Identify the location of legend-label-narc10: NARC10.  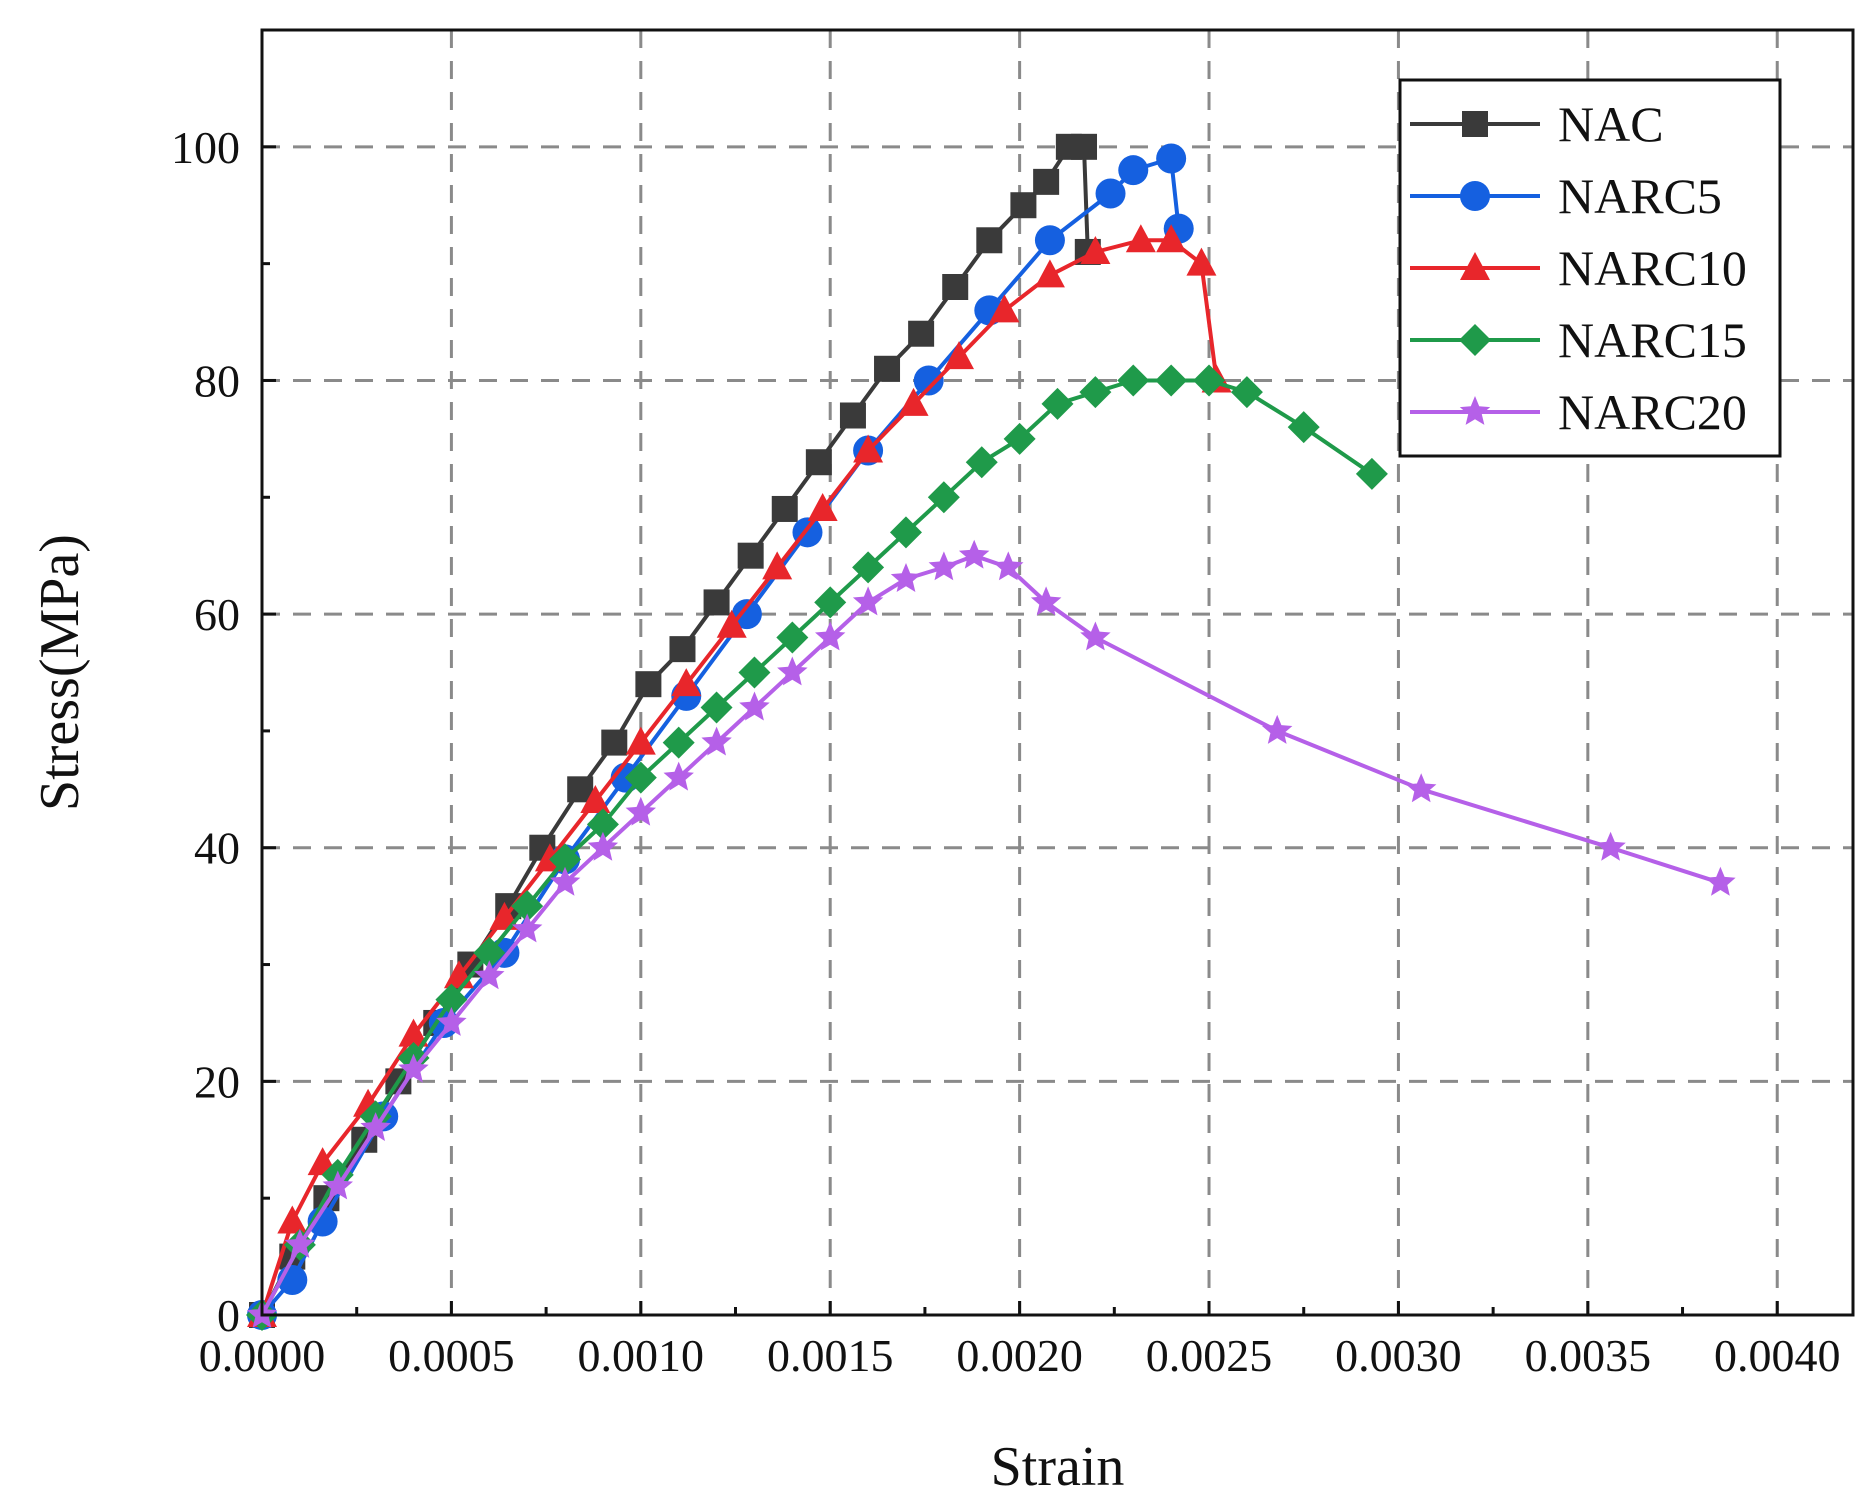
(1652, 268).